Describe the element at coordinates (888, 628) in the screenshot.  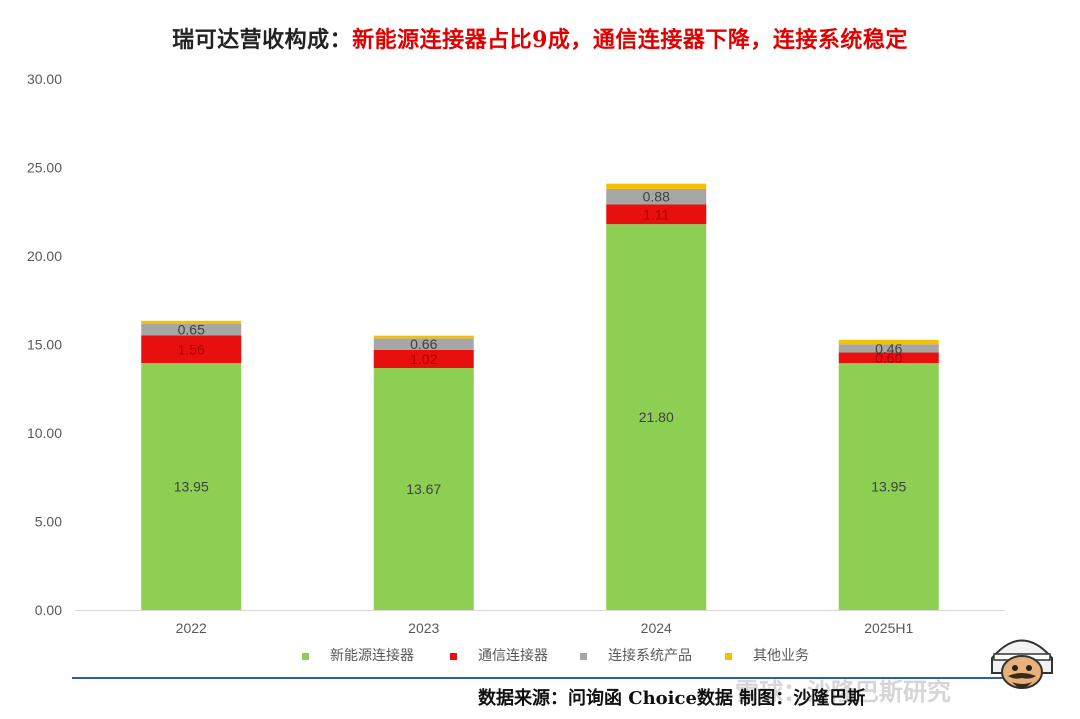
I see `x-tick-label: 2025H1` at that location.